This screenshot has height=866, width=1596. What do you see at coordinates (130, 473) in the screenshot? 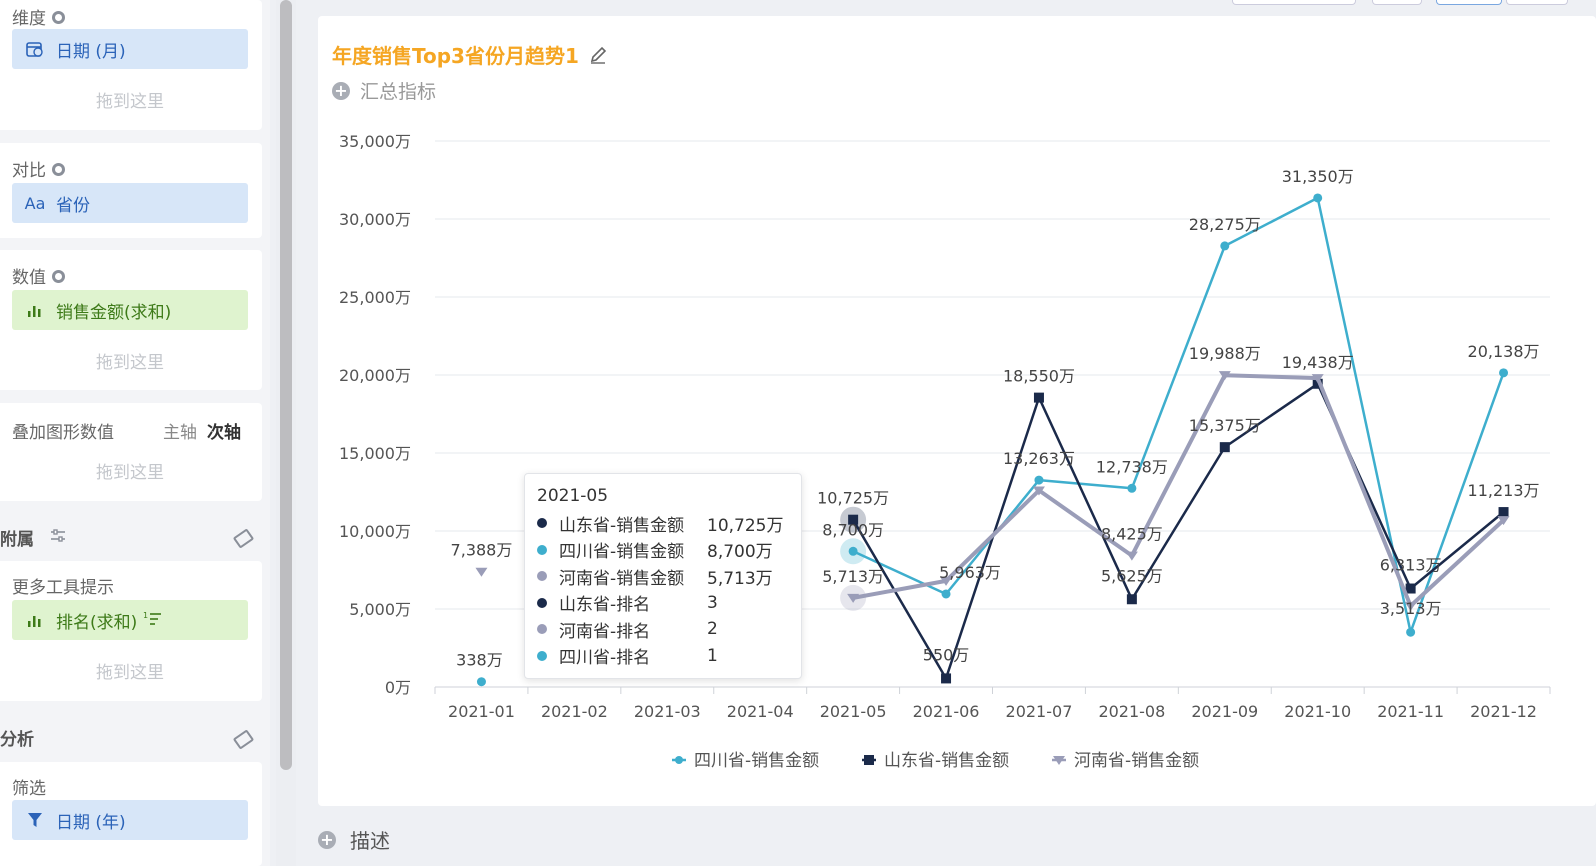
I see `overlay-drop-zone: 拖到这里` at bounding box center [130, 473].